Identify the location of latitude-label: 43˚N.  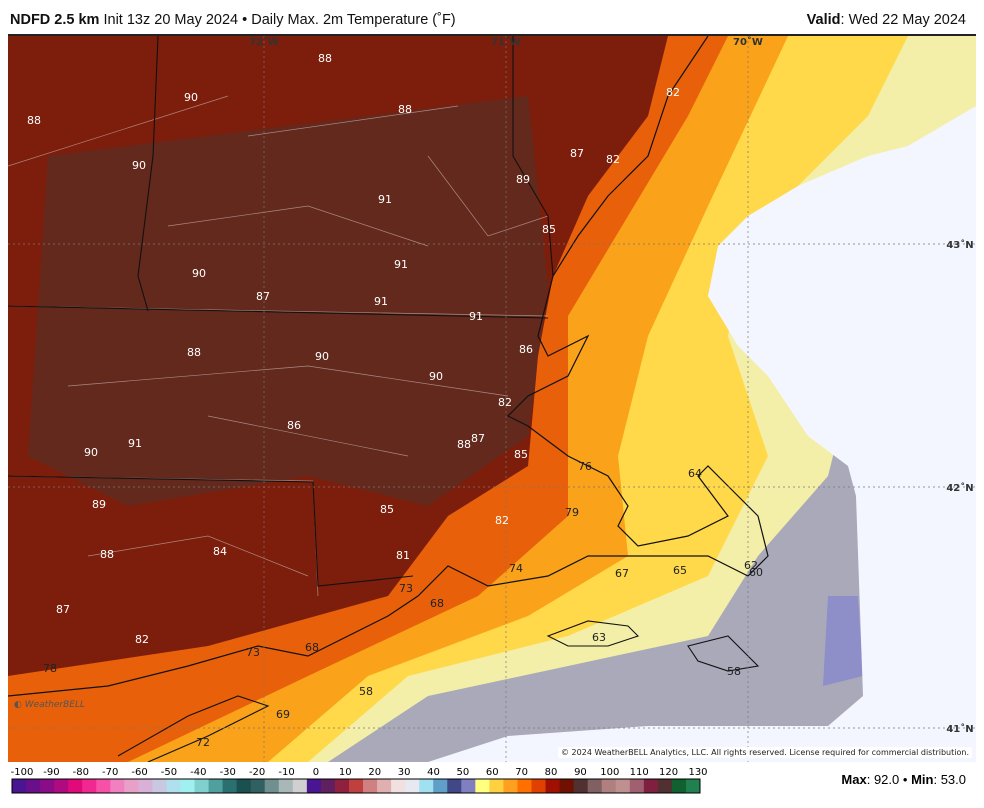
(959, 245).